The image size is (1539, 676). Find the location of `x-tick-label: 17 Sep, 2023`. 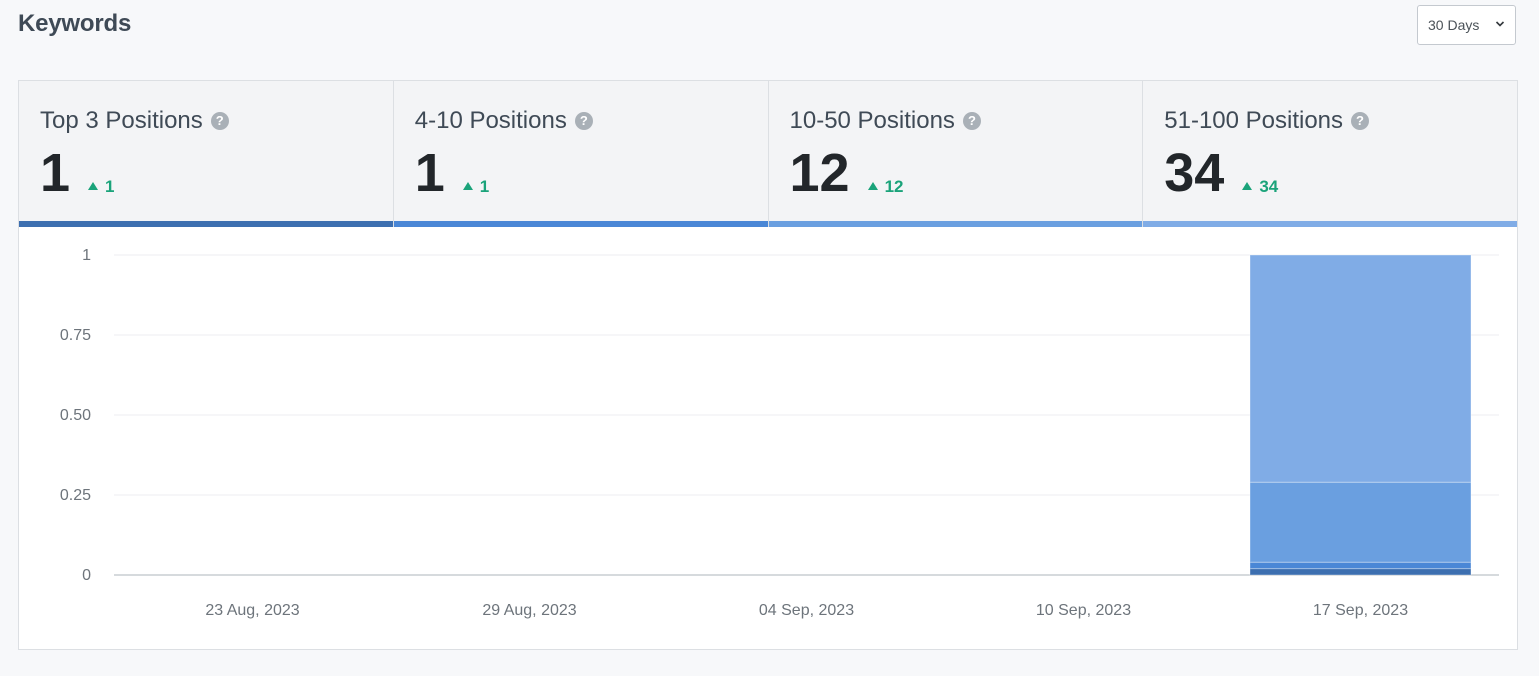

x-tick-label: 17 Sep, 2023 is located at coordinates (1360, 610).